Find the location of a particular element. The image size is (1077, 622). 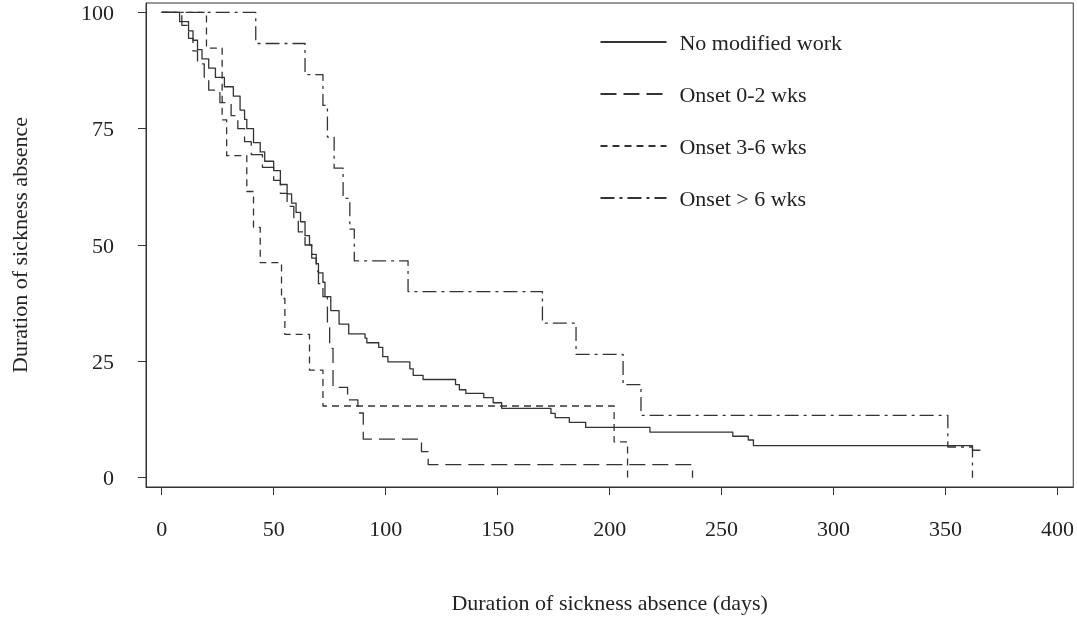

y-tick-label: 75 is located at coordinates (103, 129).